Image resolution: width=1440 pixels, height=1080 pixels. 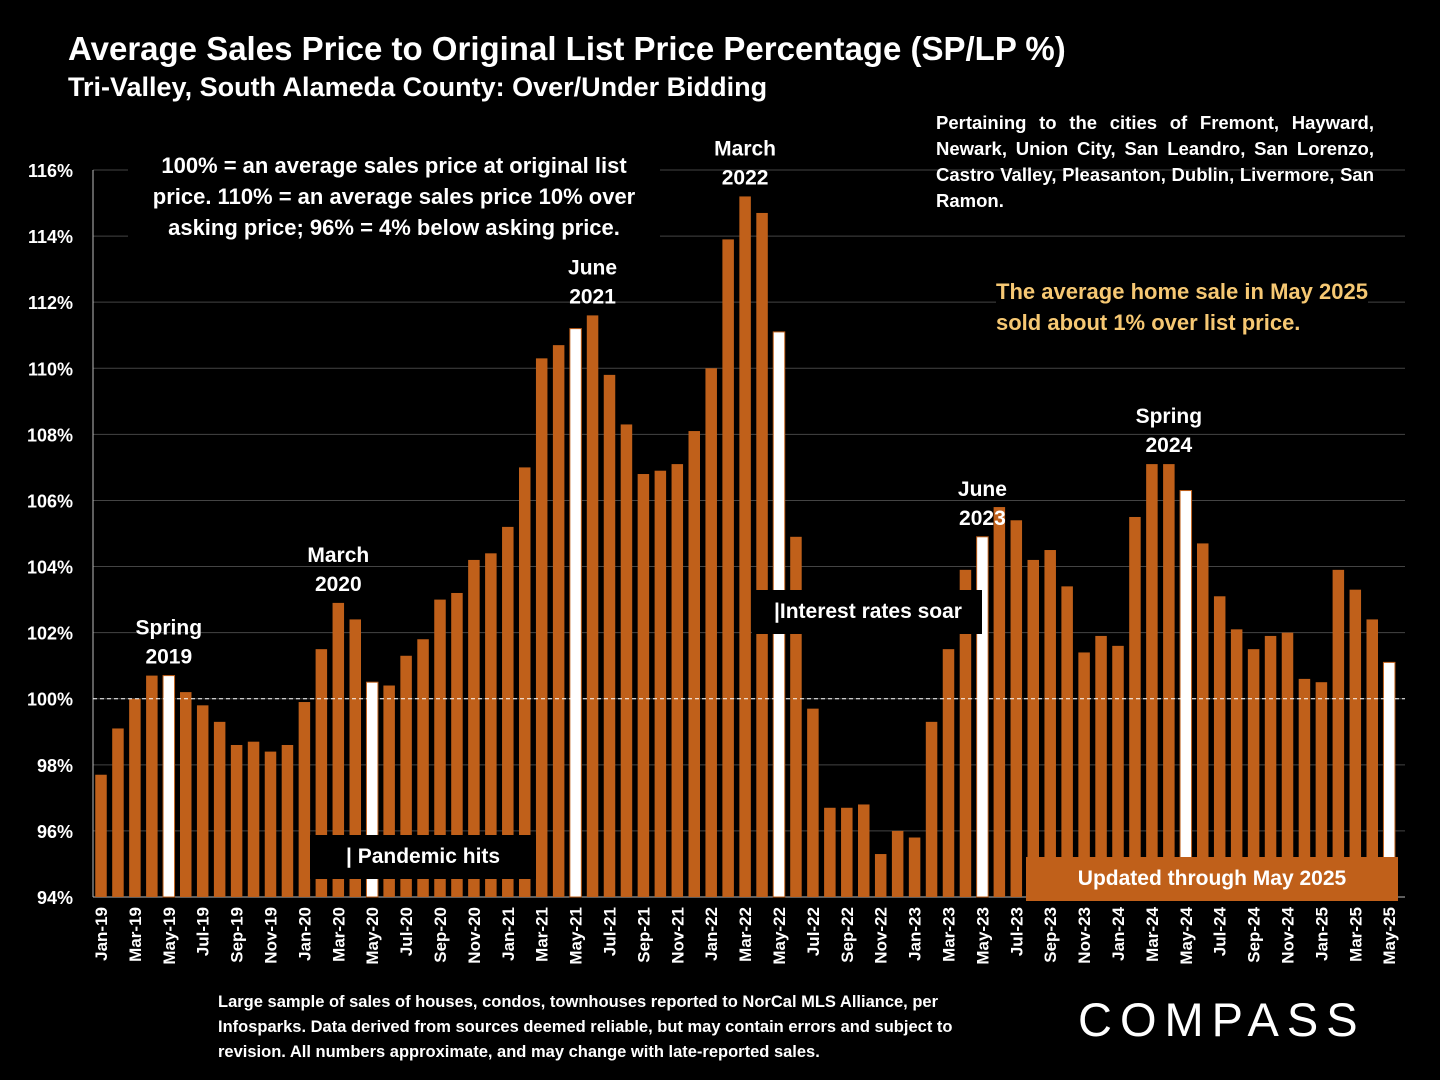 I want to click on annotation-label: 2023, so click(x=982, y=518).